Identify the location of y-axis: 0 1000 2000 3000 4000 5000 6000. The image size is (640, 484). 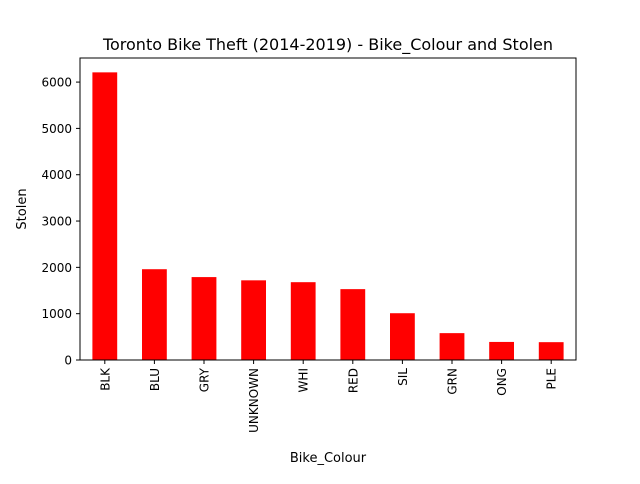
(60, 222).